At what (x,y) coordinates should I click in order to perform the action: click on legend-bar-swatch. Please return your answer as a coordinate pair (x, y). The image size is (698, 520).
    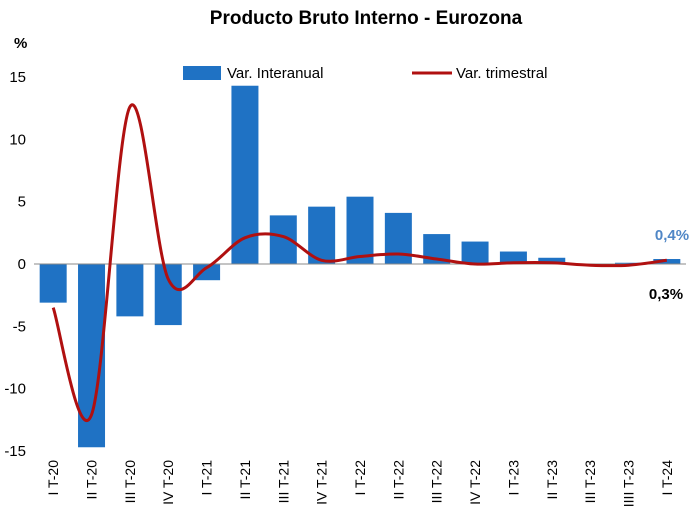
    Looking at the image, I should click on (202, 73).